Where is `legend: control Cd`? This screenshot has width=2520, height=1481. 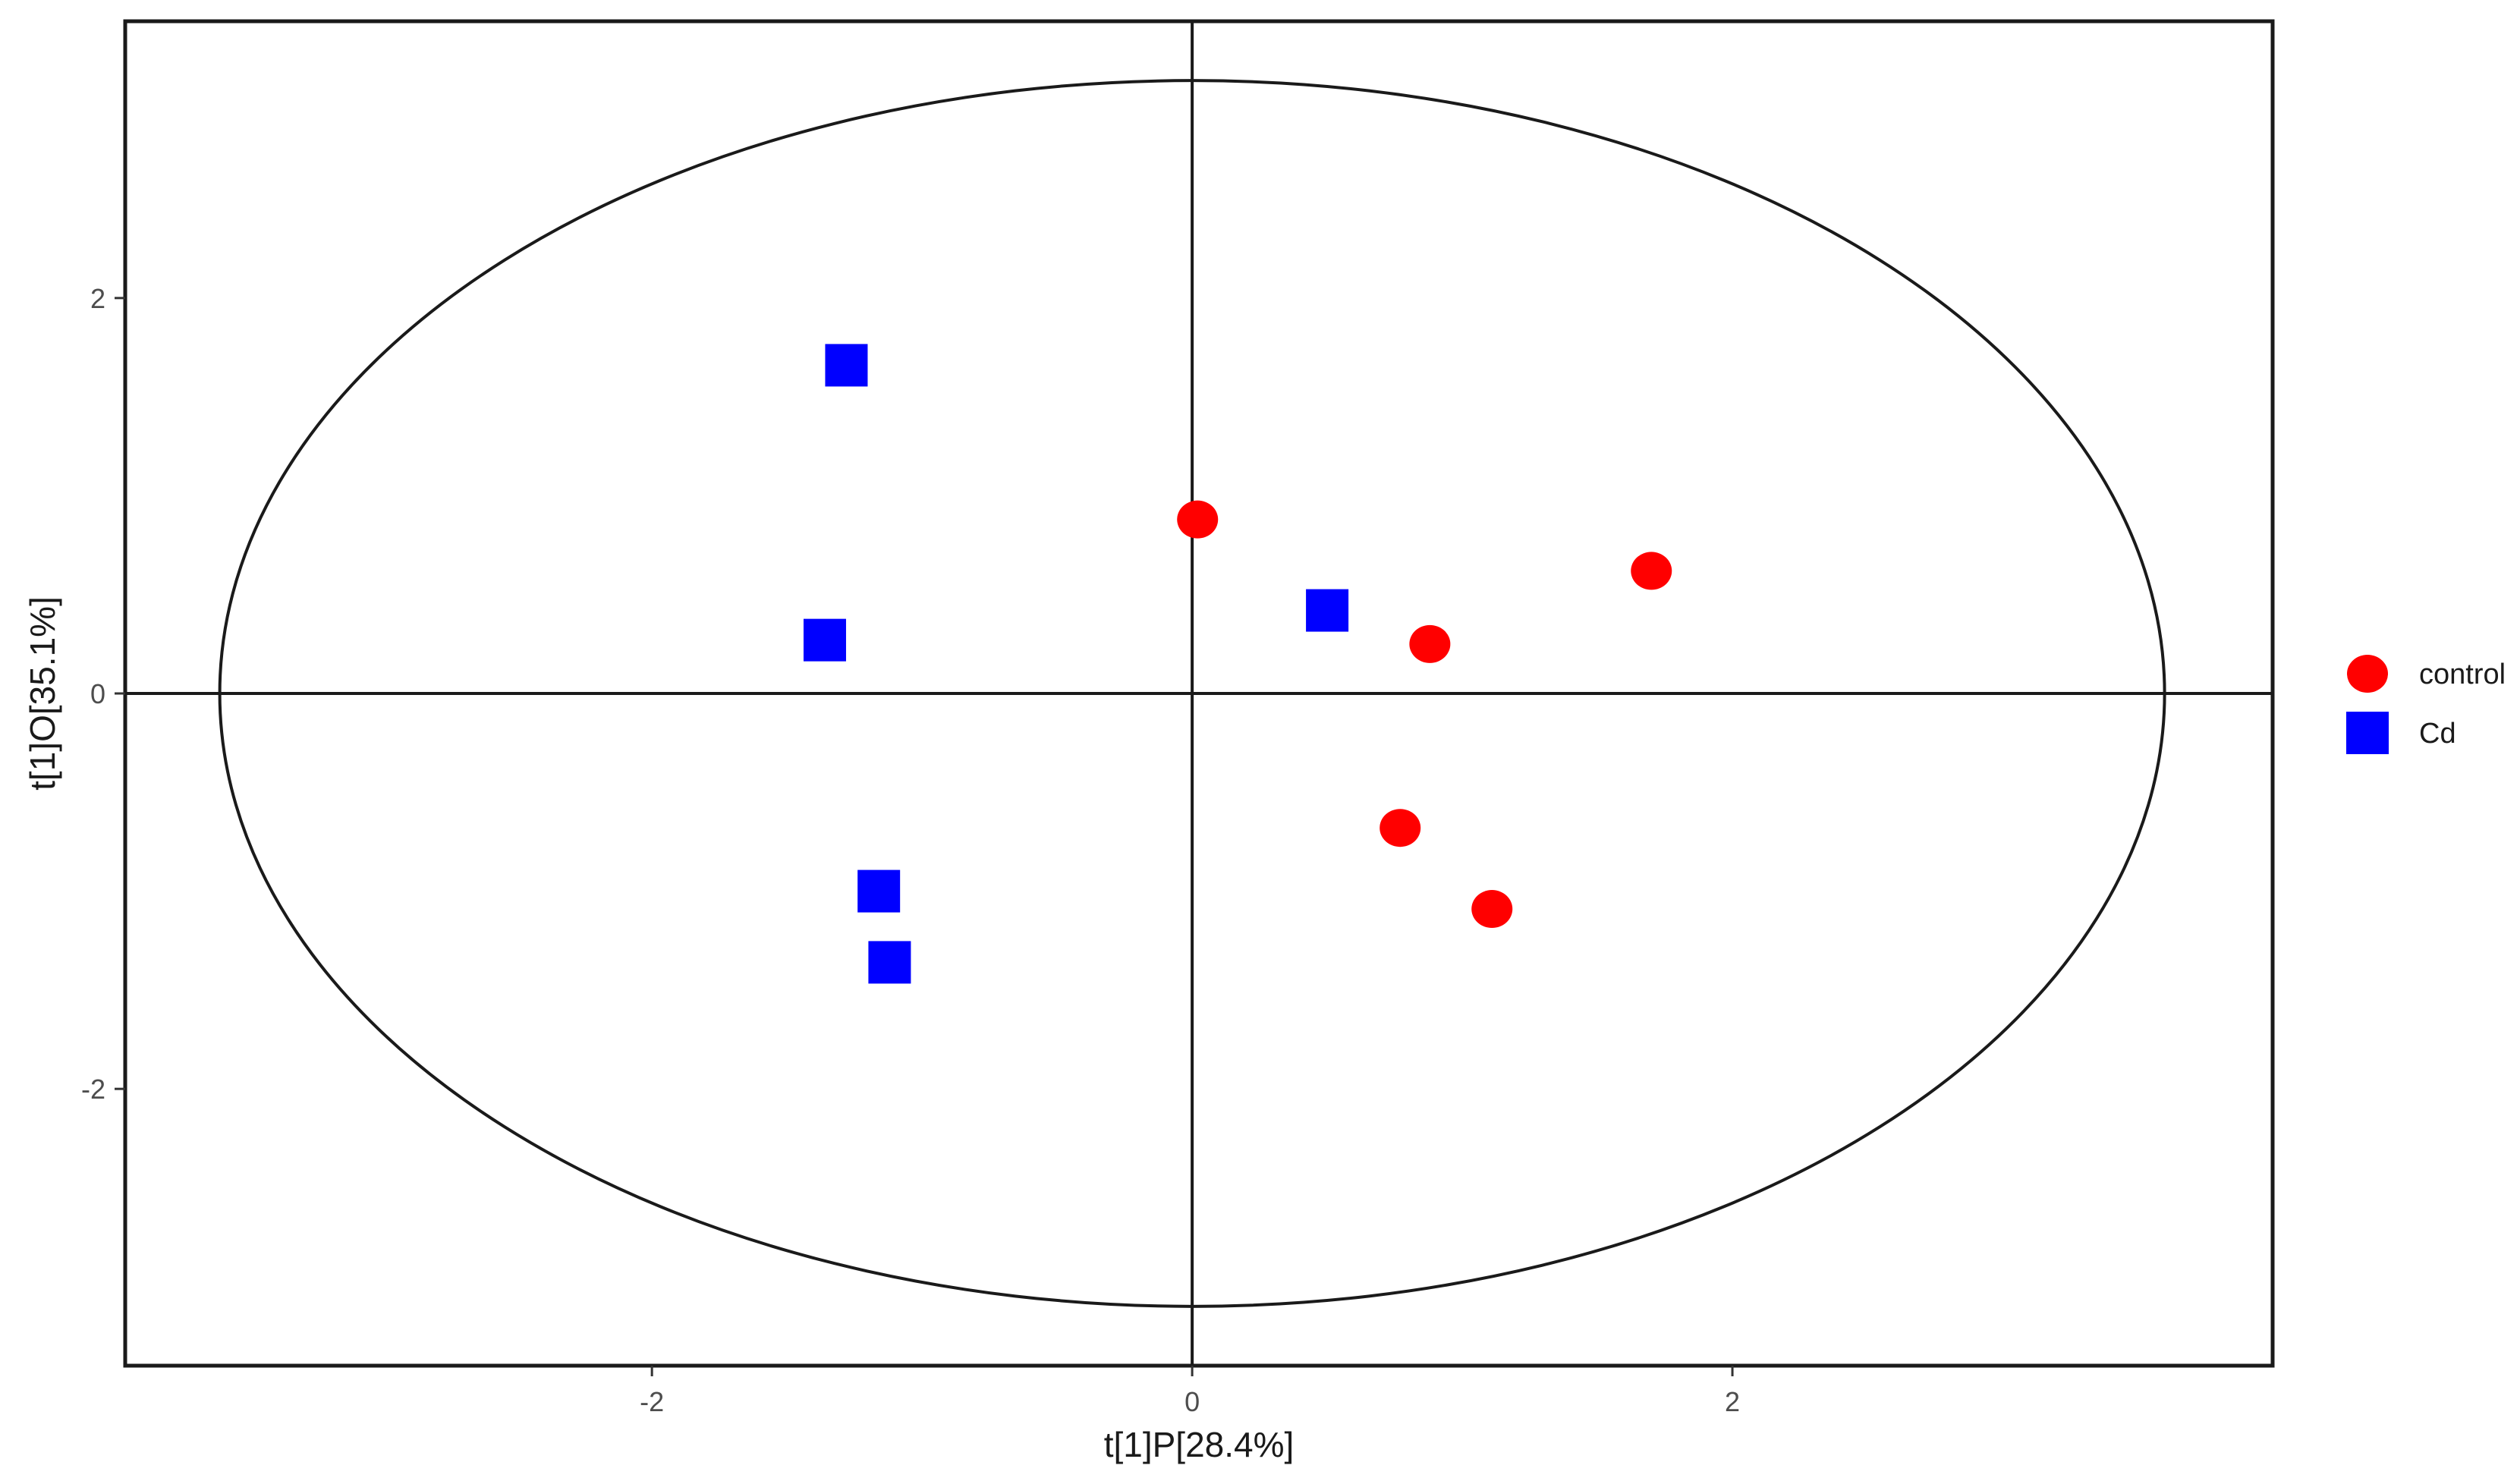 legend: control Cd is located at coordinates (2426, 704).